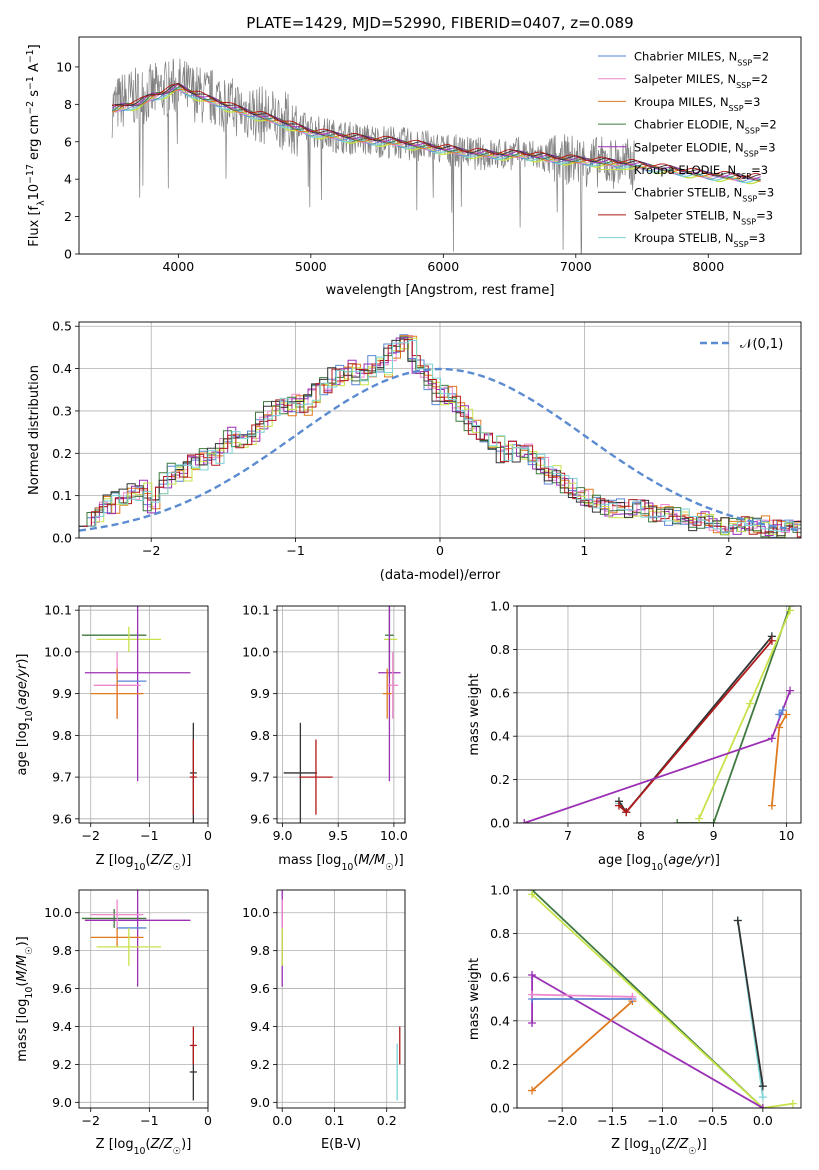 Image resolution: width=819 pixels, height=1170 pixels. What do you see at coordinates (68, 216) in the screenshot?
I see `y-tick-label: 2` at bounding box center [68, 216].